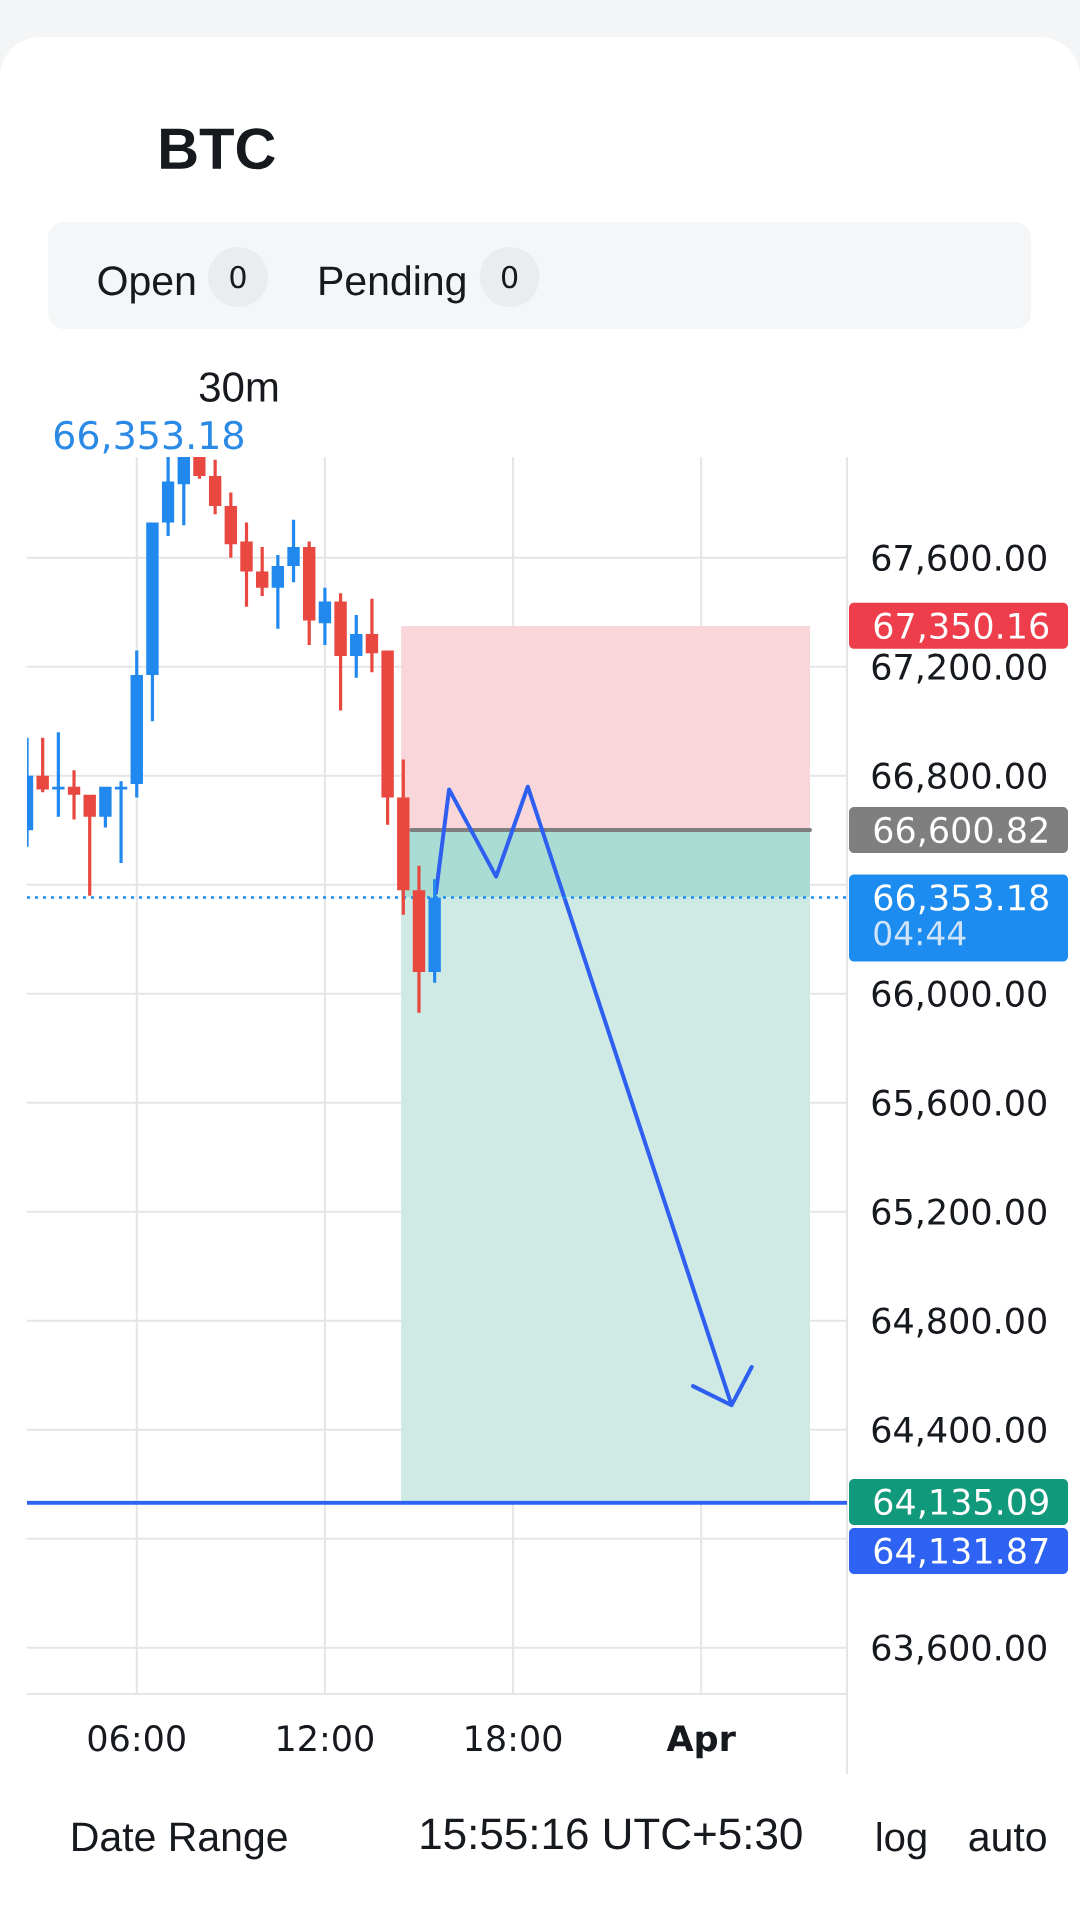 The height and width of the screenshot is (1922, 1080). I want to click on y-tick-label: 66,800.00, so click(959, 777).